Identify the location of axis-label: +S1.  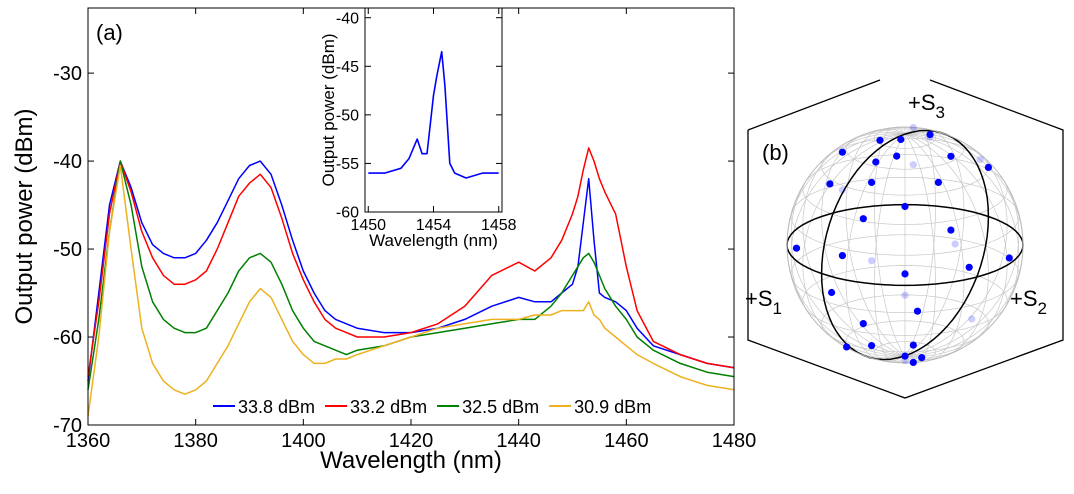
(763, 302).